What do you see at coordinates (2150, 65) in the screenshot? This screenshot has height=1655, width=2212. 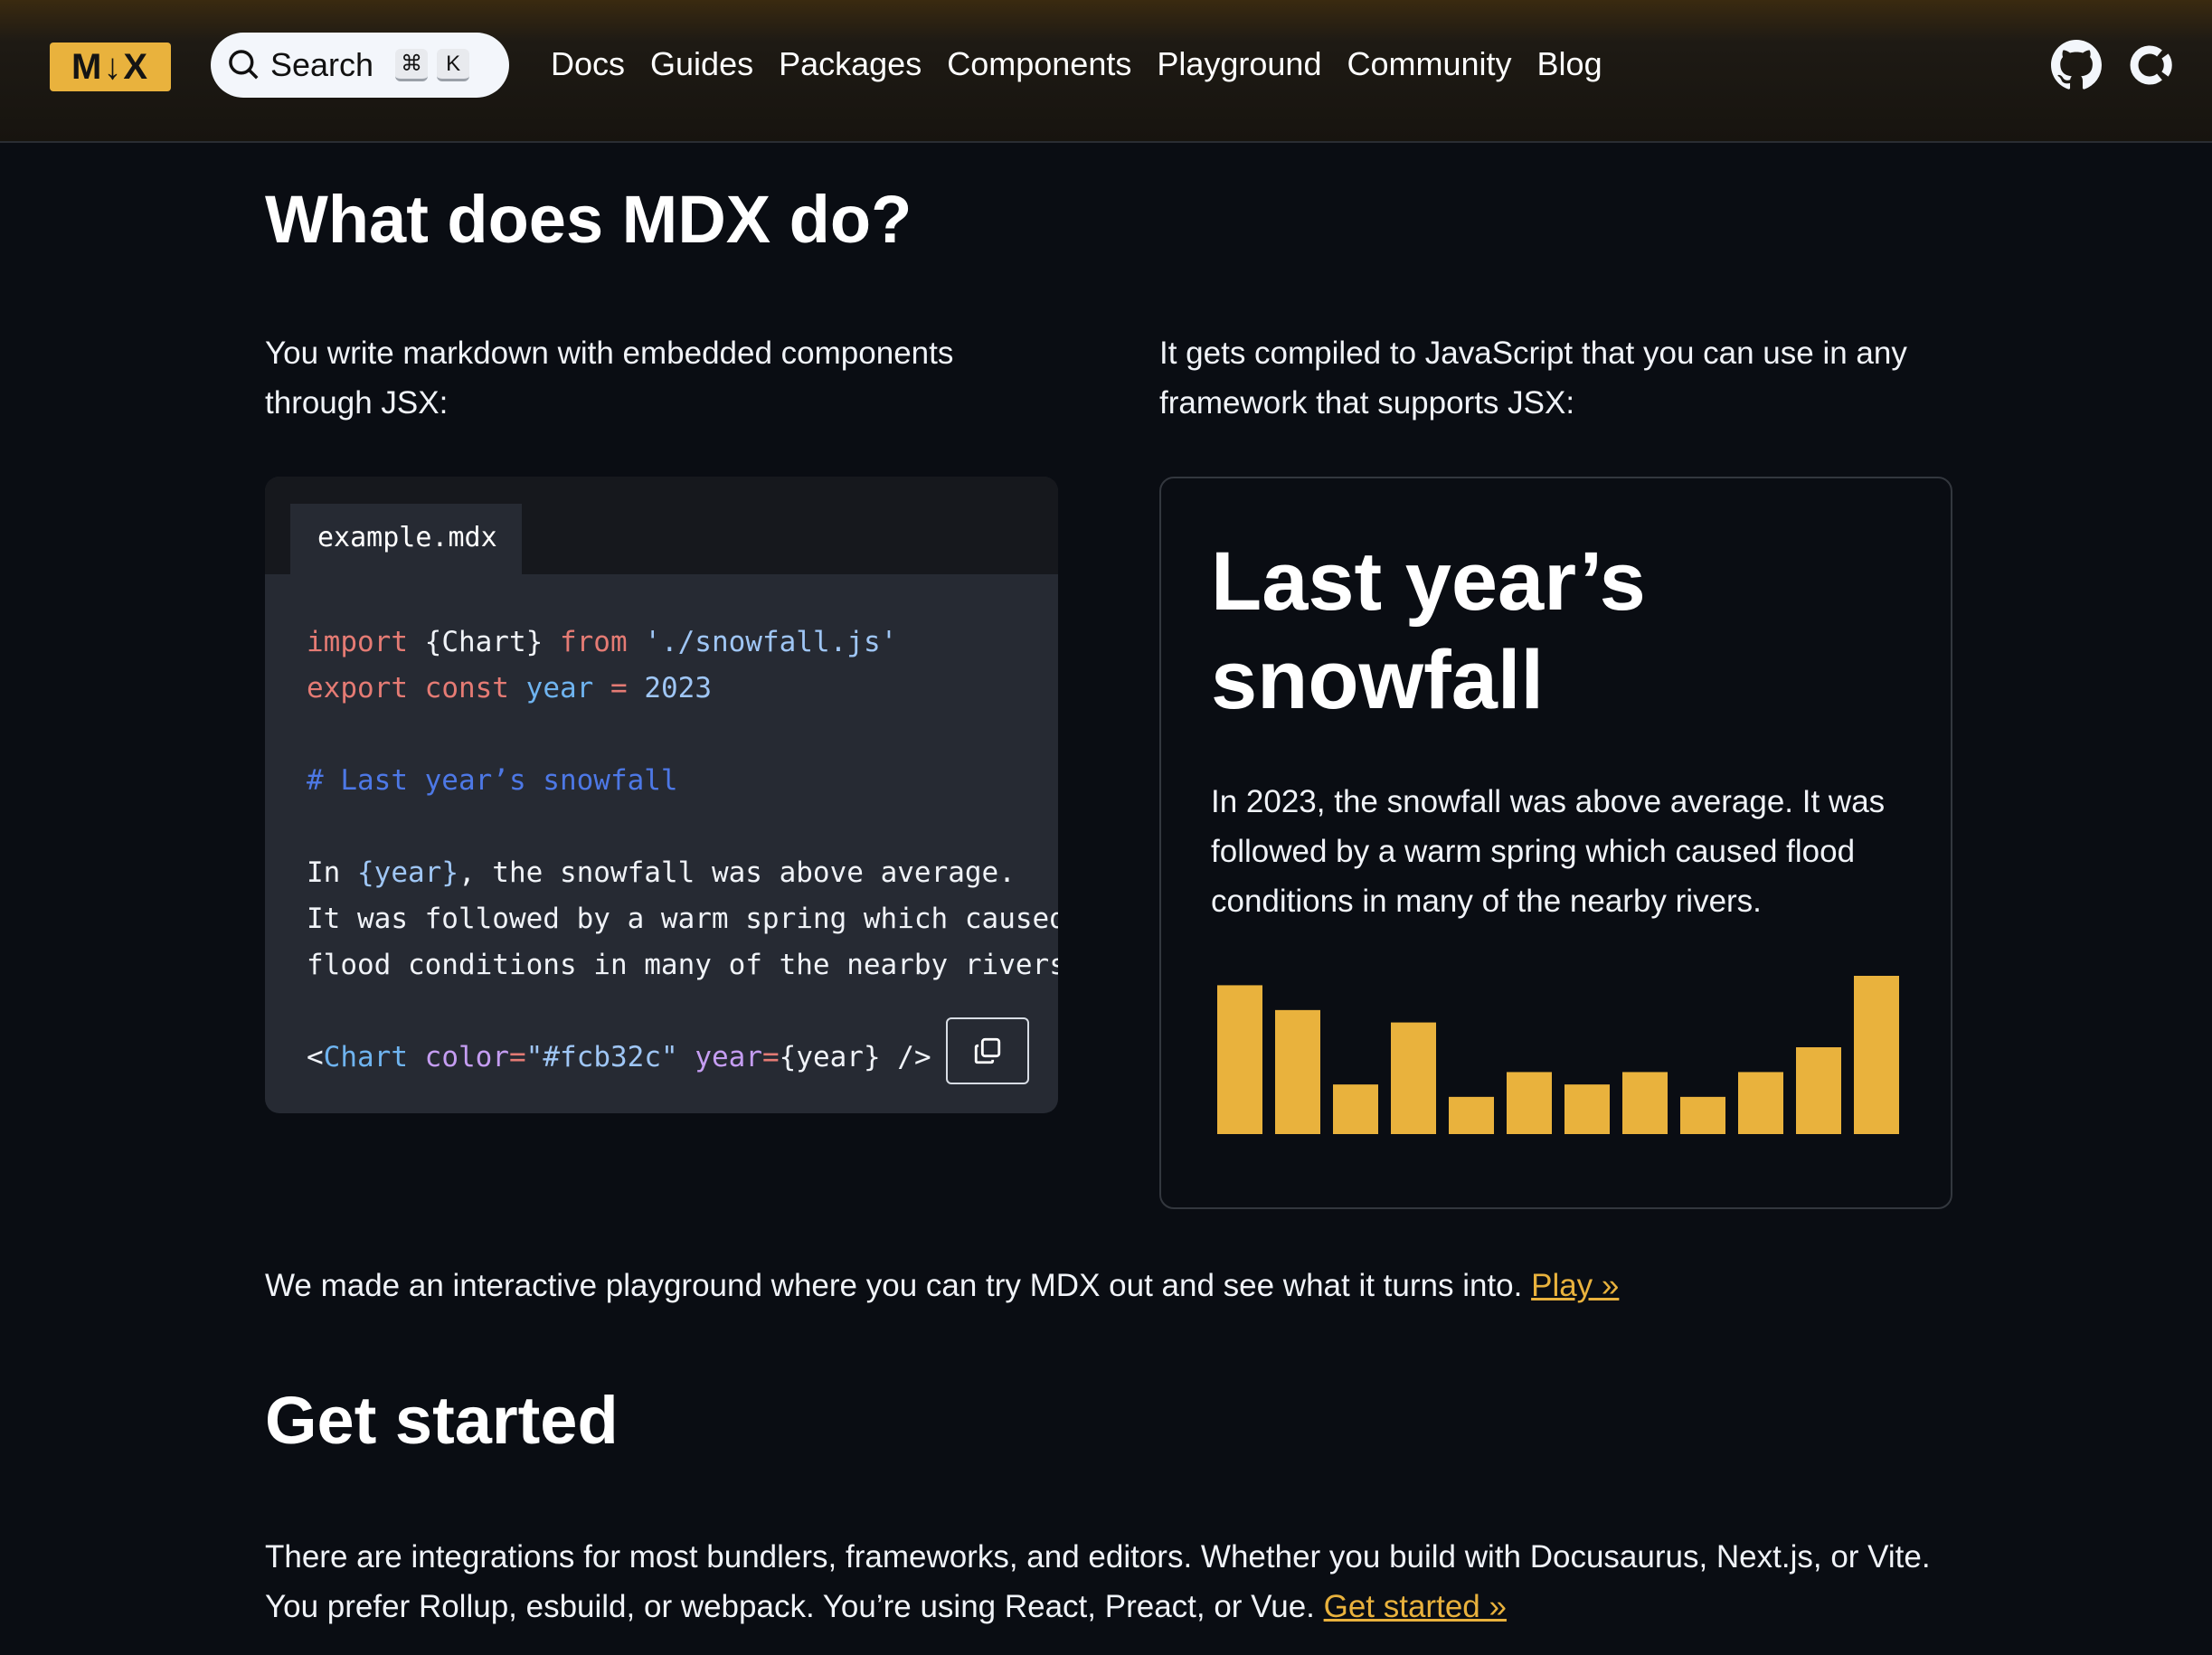 I see `opencollective-icon` at bounding box center [2150, 65].